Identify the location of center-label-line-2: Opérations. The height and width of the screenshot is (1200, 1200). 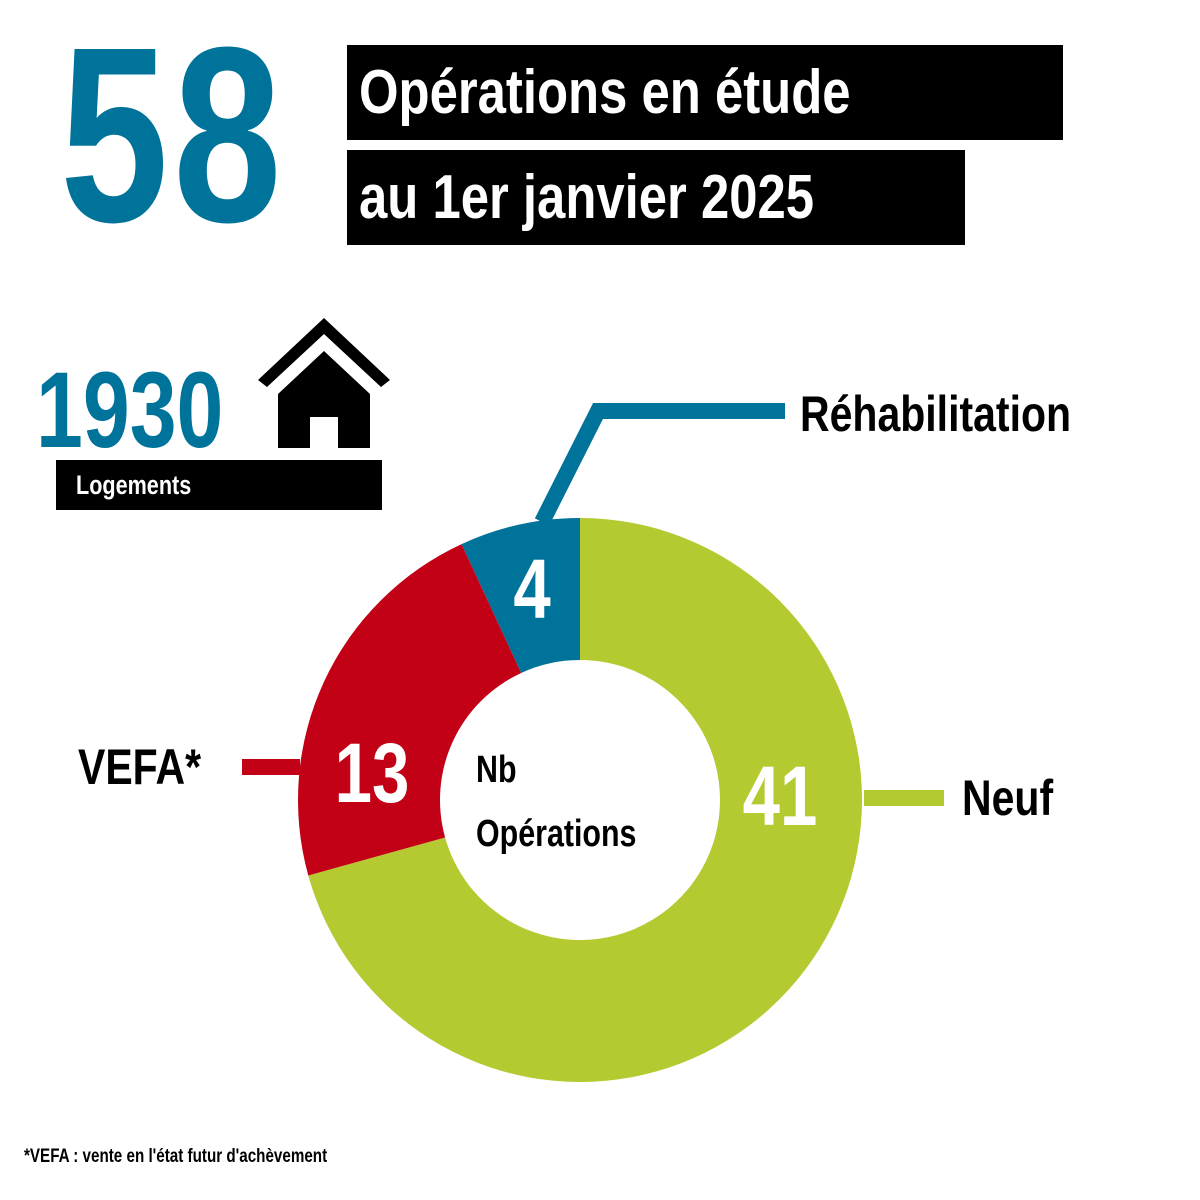
(556, 834).